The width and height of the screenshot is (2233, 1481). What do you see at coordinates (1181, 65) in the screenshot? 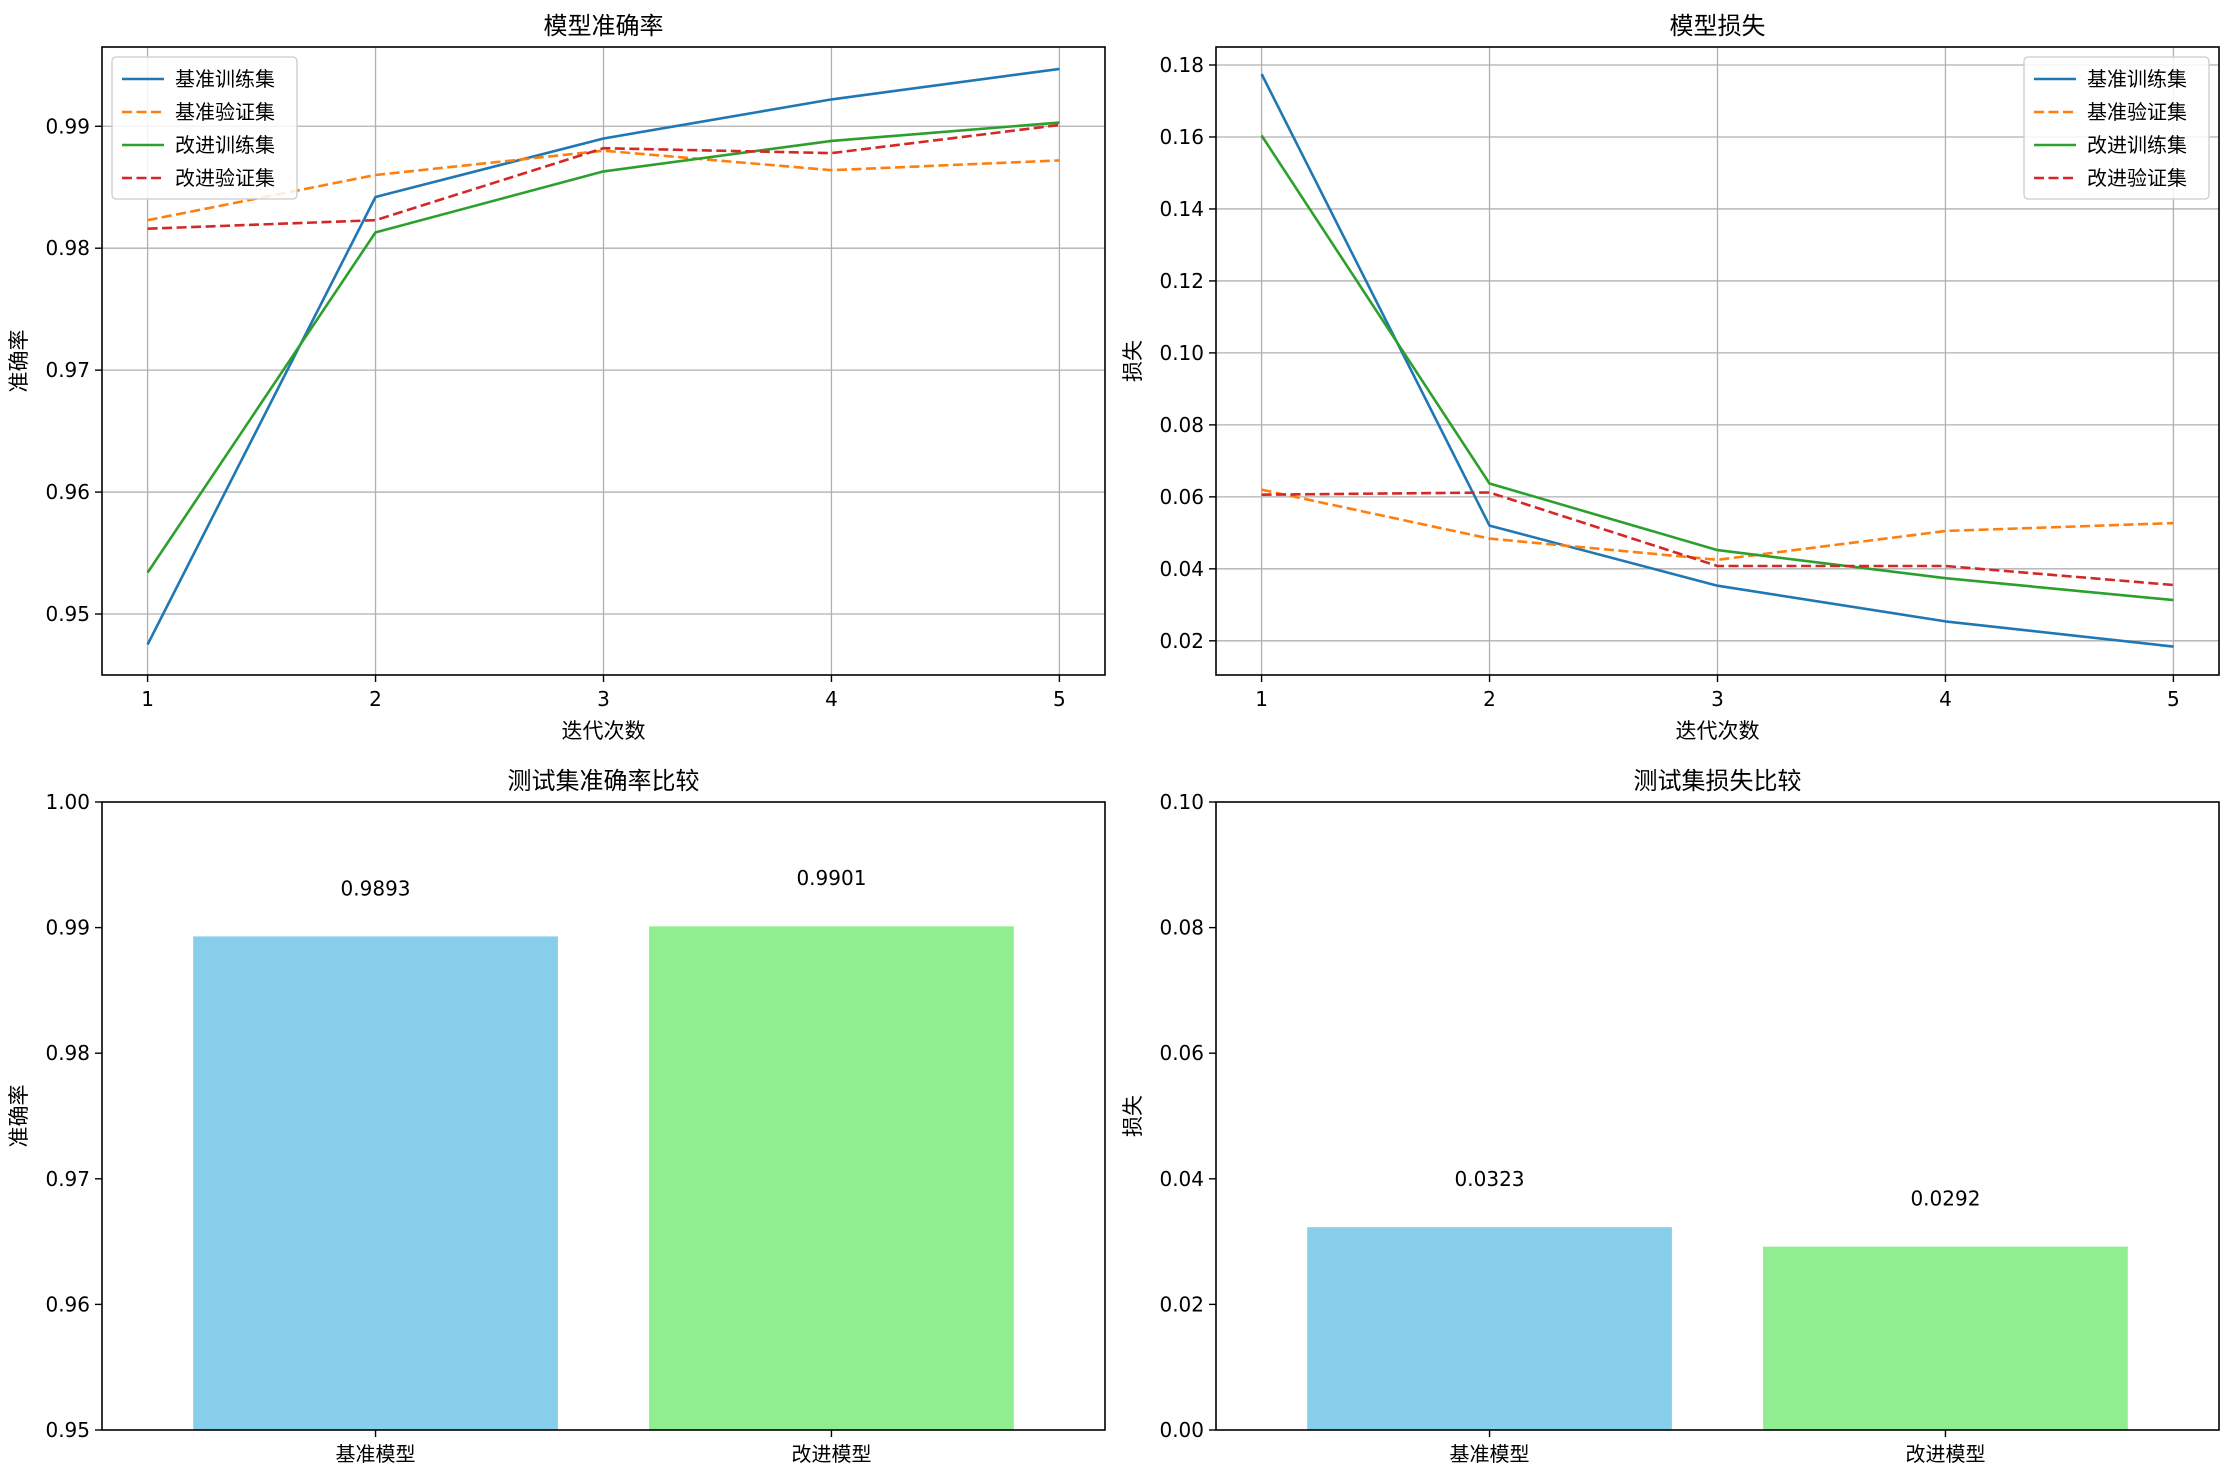
I see `y-tick-label: 0.18` at bounding box center [1181, 65].